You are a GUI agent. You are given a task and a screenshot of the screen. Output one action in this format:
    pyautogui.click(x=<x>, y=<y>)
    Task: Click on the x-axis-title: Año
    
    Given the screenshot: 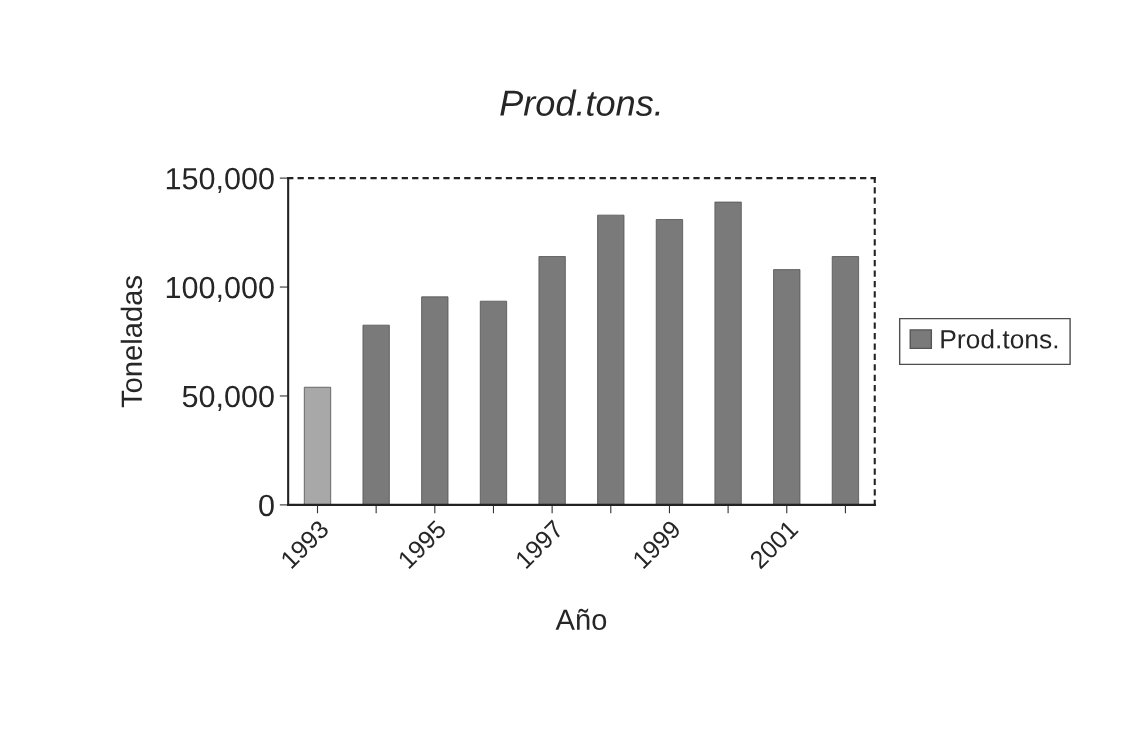 What is the action you would take?
    pyautogui.click(x=581, y=619)
    